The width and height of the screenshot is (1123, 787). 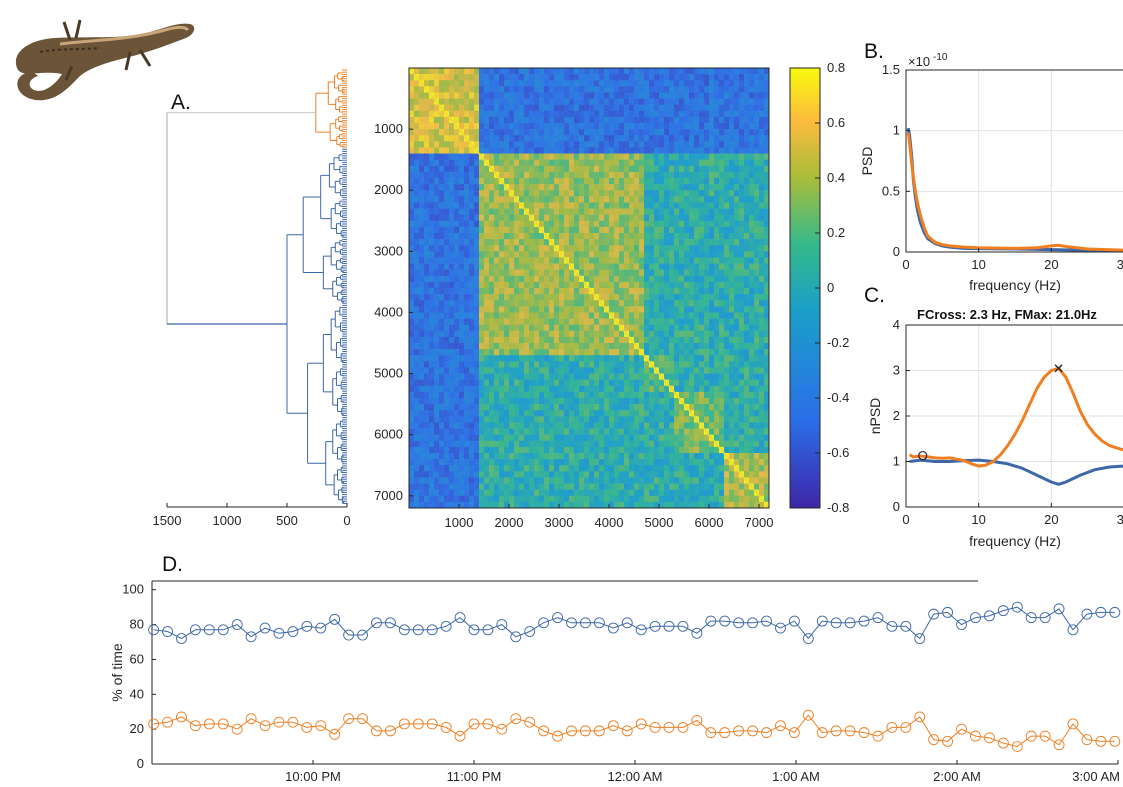 What do you see at coordinates (227, 520) in the screenshot?
I see `dendrogram-tick-label: 1000` at bounding box center [227, 520].